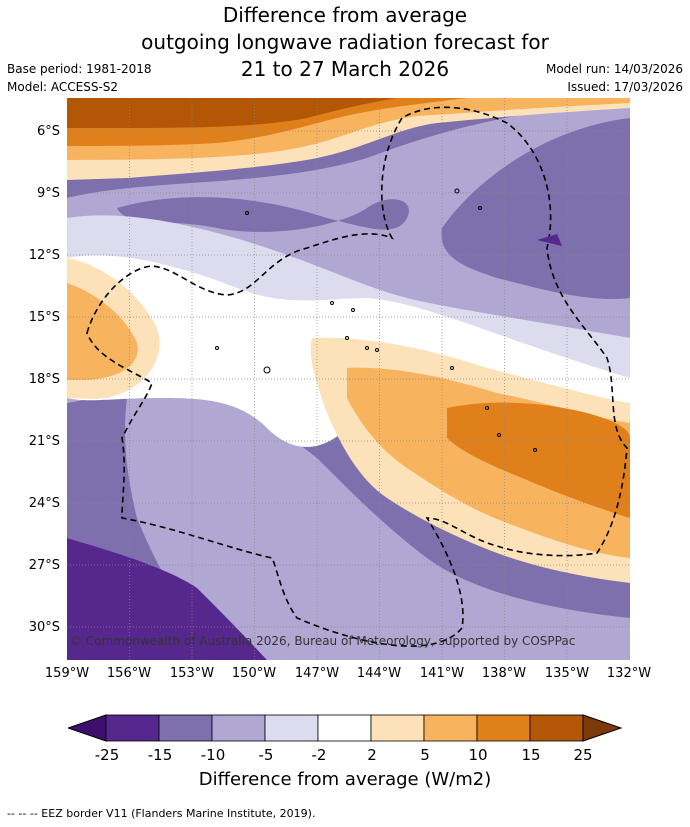 The image size is (690, 827). I want to click on base-period: Base period: 1981-2018, so click(79, 69).